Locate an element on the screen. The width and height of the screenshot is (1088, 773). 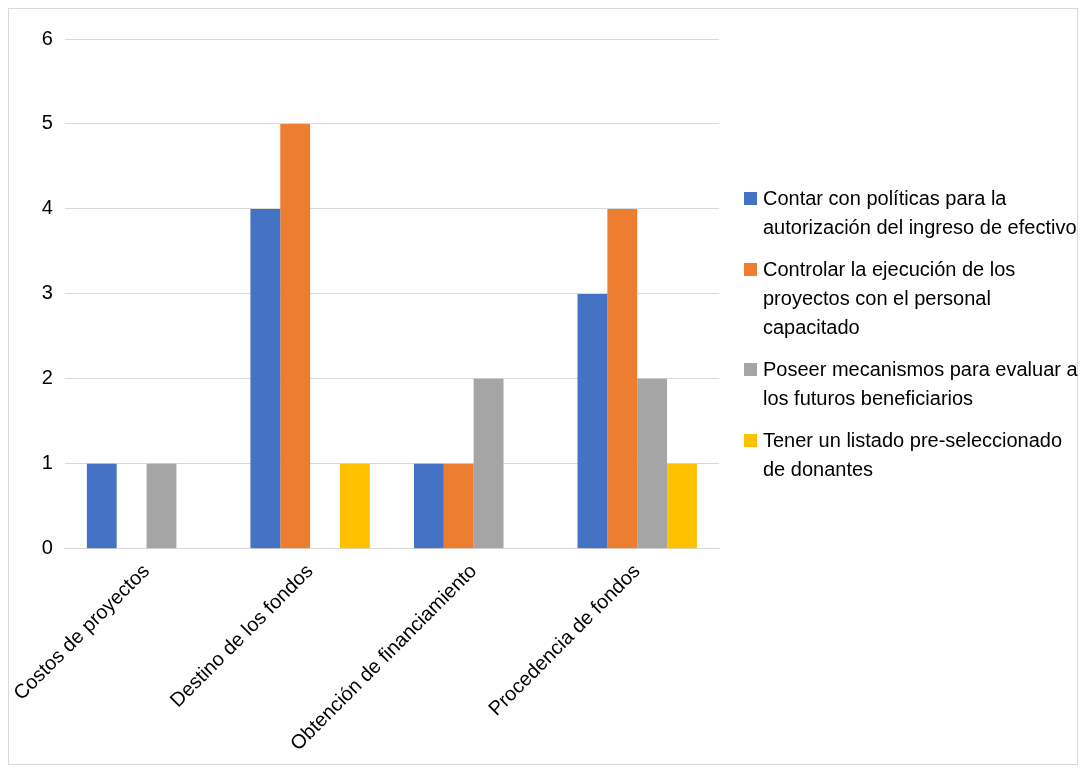
y-tick-label: 0 is located at coordinates (47, 547).